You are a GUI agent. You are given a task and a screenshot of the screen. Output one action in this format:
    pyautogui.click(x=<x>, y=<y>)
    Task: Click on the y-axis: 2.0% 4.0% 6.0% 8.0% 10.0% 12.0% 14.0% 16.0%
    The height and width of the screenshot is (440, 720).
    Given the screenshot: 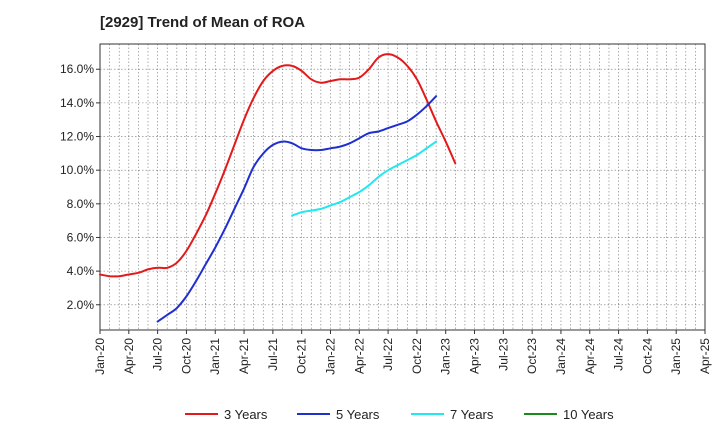 What is the action you would take?
    pyautogui.click(x=80, y=187)
    